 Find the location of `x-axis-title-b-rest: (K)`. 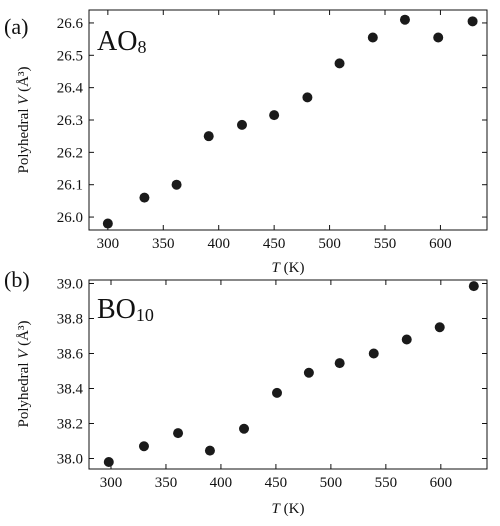

x-axis-title-b-rest: (K) is located at coordinates (292, 509).